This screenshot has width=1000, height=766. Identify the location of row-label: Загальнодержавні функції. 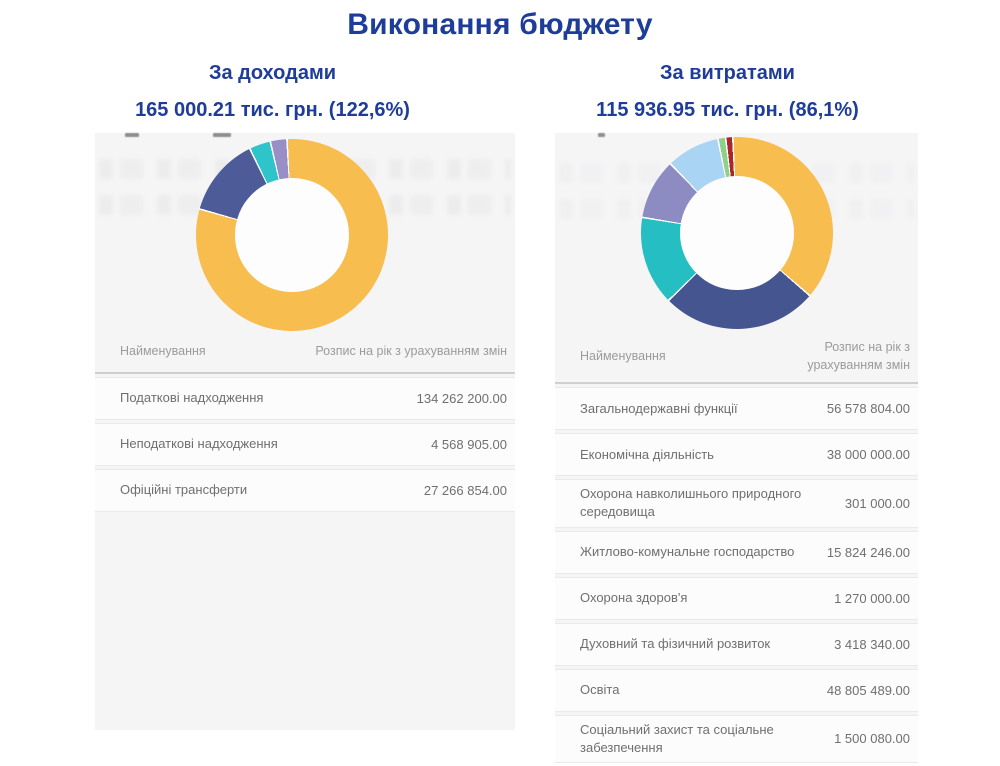
(659, 408).